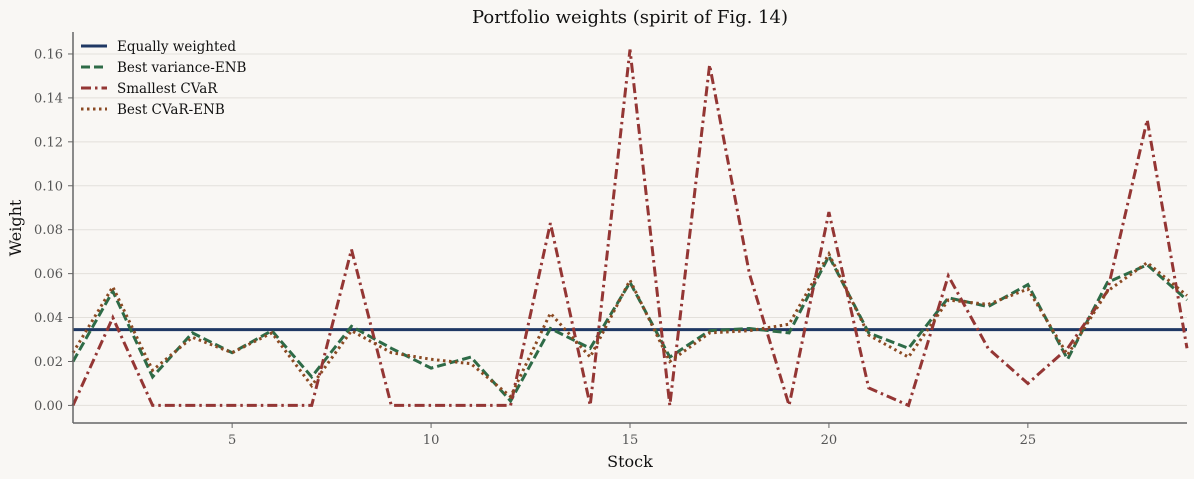  I want to click on legend-label: Equally weighted, so click(176, 47).